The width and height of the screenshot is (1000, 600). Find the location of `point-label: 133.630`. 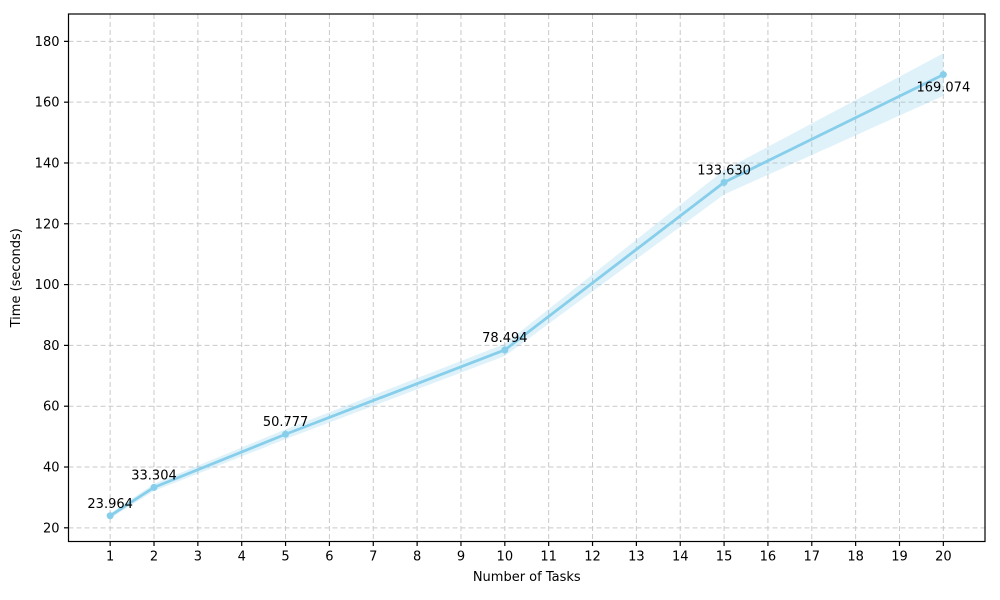

point-label: 133.630 is located at coordinates (724, 170).